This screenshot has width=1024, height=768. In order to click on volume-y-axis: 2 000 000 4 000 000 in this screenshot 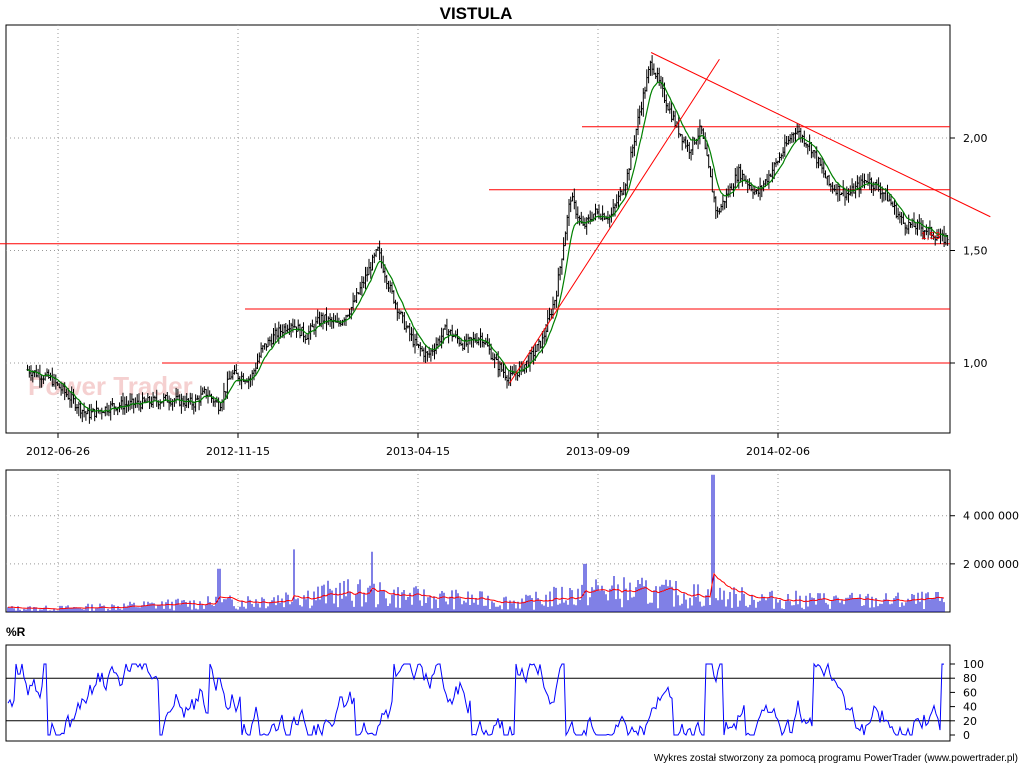, I will do `click(984, 540)`.